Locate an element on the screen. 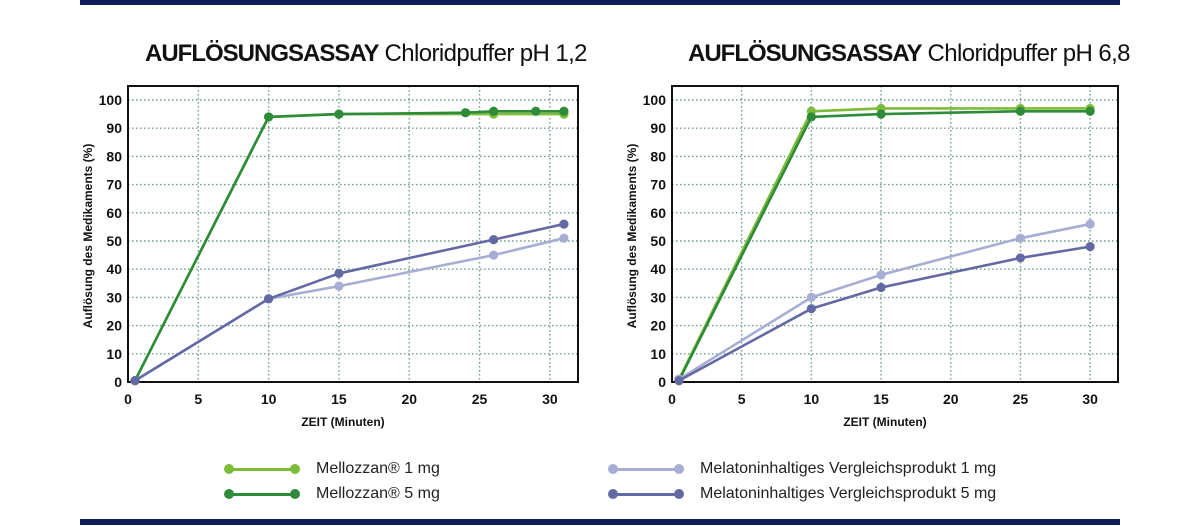 This screenshot has width=1200, height=526. chart-title-left-bold: AUFLÖSUNGSASSAY is located at coordinates (262, 53).